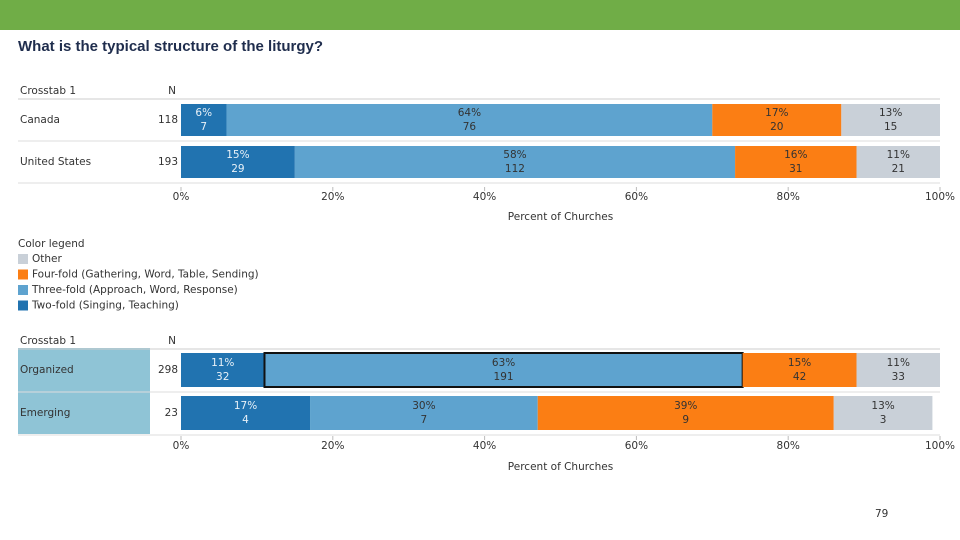  What do you see at coordinates (222, 377) in the screenshot?
I see `count-label: 32` at bounding box center [222, 377].